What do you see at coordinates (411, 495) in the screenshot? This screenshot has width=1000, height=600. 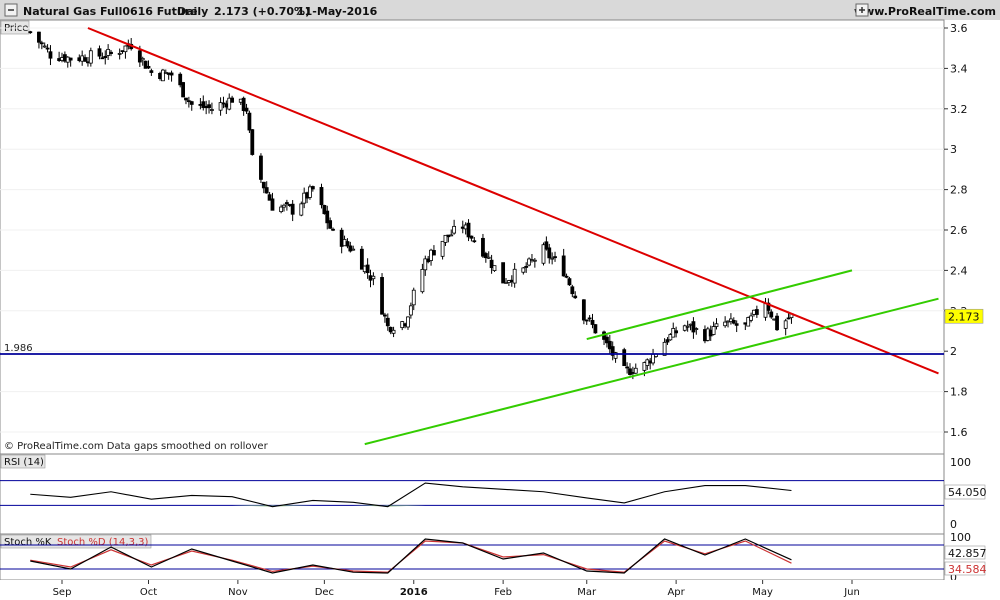 I see `rsi-line` at bounding box center [411, 495].